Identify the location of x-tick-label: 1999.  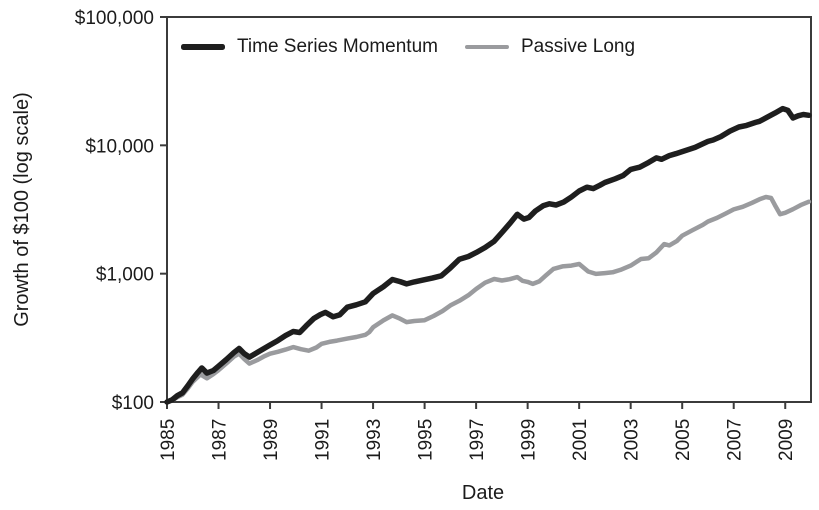
(529, 440).